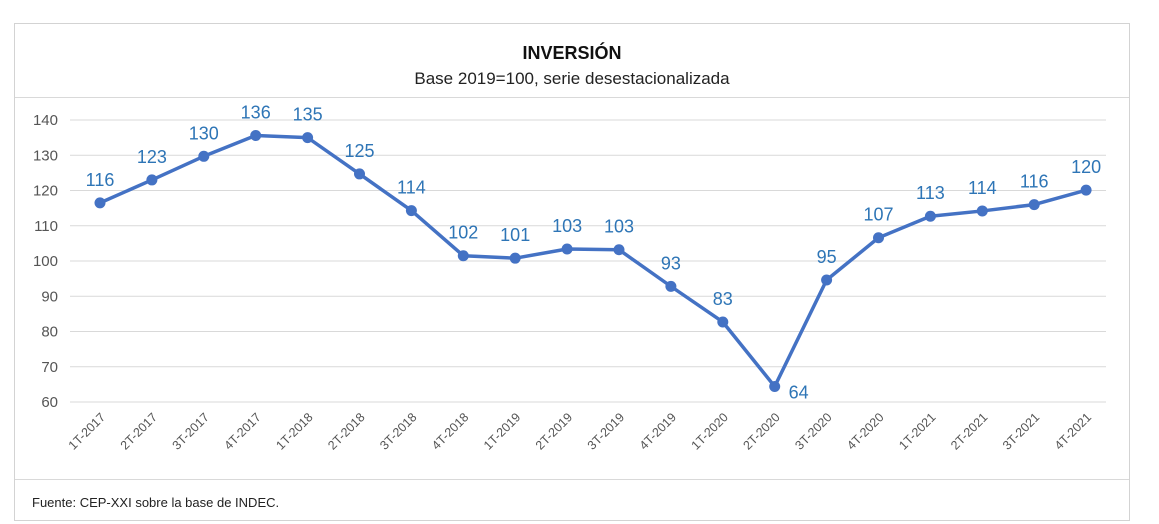 This screenshot has width=1159, height=524. I want to click on x-tick-label: 1T-2019, so click(502, 431).